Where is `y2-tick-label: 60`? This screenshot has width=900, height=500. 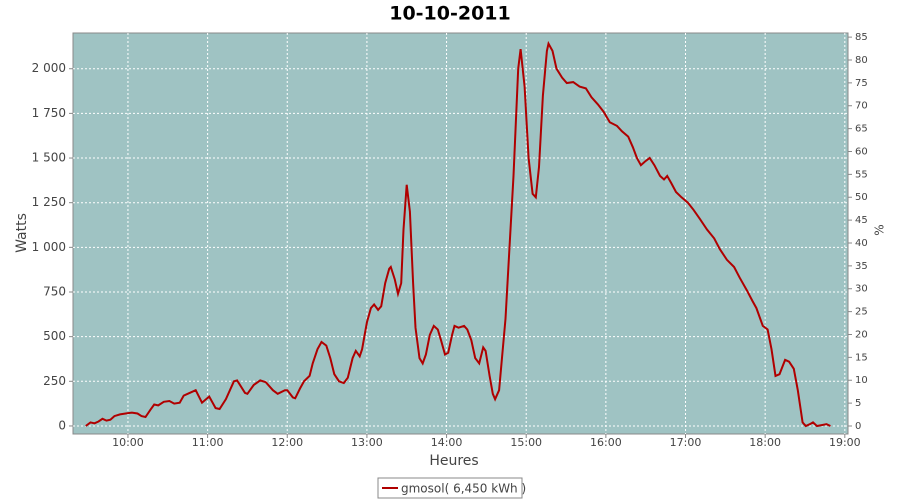
y2-tick-label: 60 is located at coordinates (861, 151).